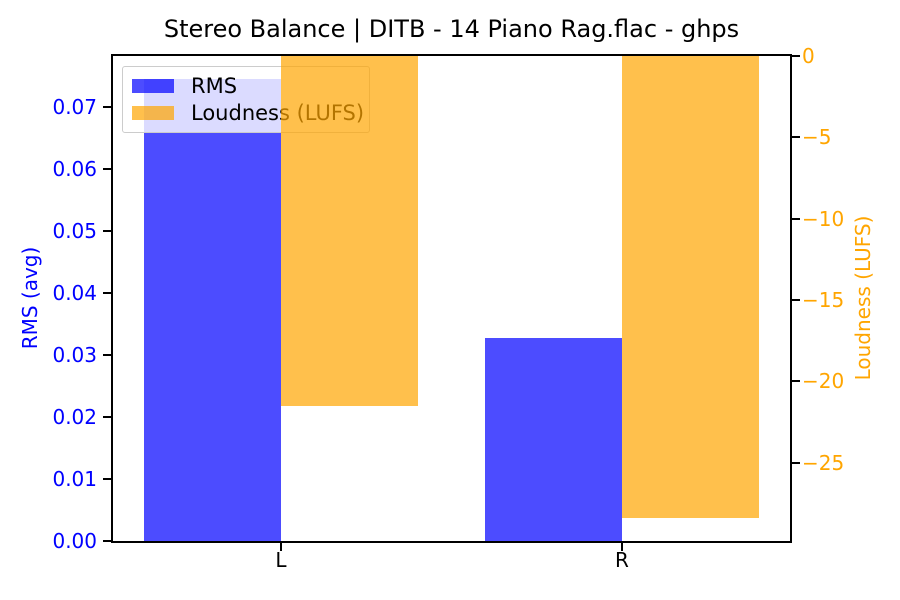  I want to click on right-tick-label: −15, so click(823, 299).